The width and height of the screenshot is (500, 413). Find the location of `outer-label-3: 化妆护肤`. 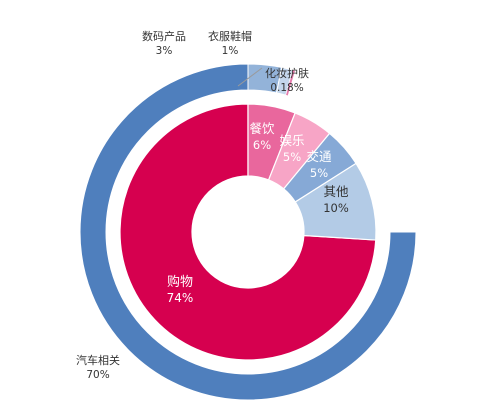

outer-label-3: 化妆护肤 is located at coordinates (287, 73).